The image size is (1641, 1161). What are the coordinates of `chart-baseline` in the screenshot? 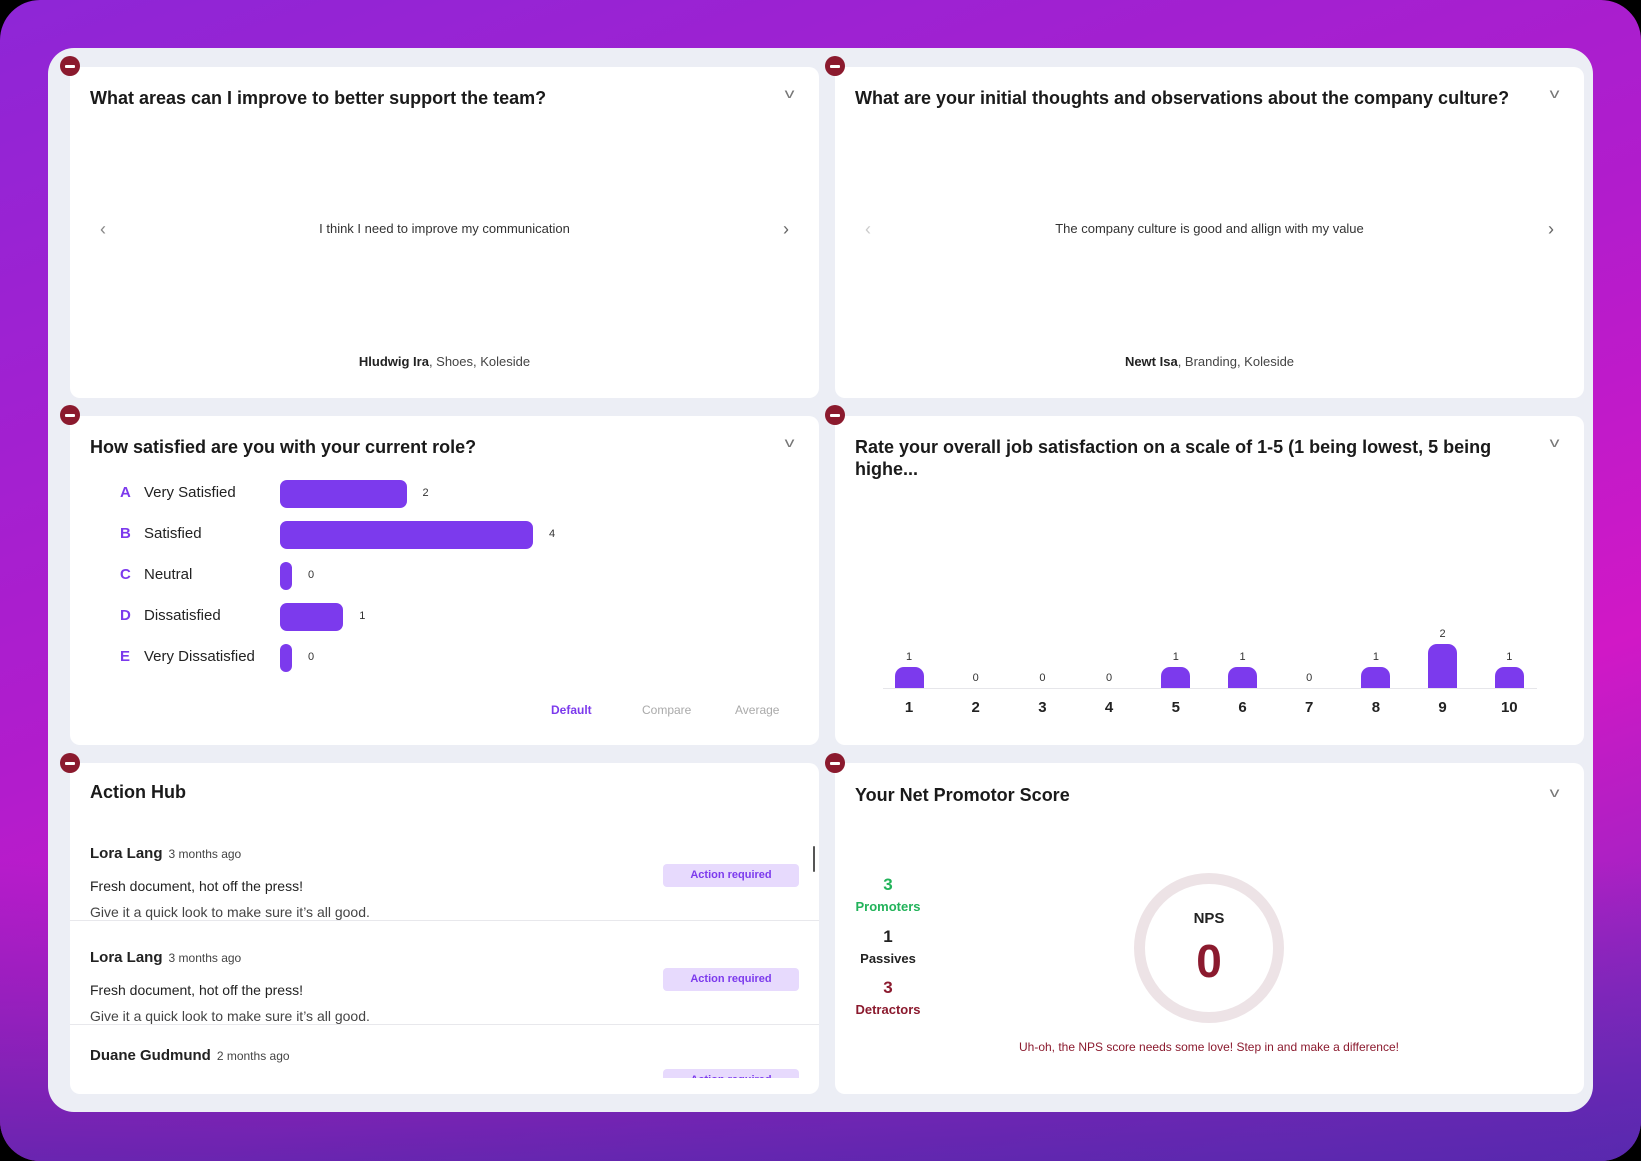 It's located at (1210, 688).